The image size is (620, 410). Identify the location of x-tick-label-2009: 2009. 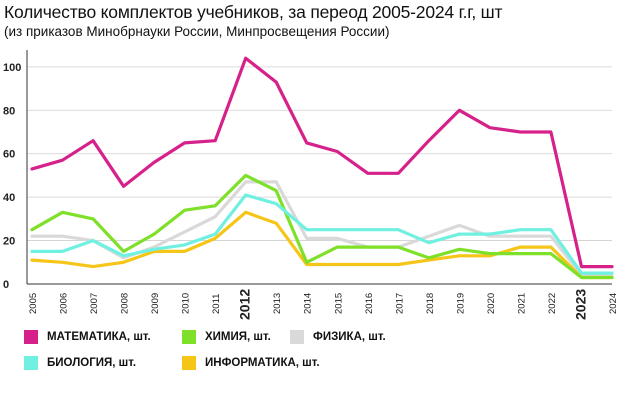
(155, 303).